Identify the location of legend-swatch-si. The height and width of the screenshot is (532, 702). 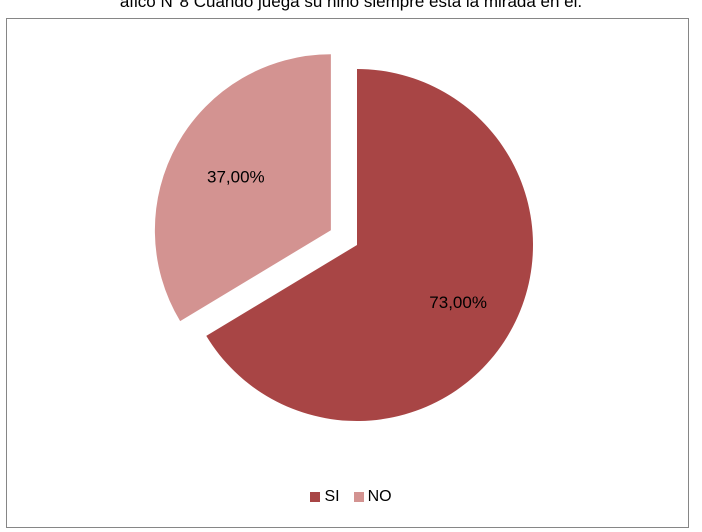
(315, 497).